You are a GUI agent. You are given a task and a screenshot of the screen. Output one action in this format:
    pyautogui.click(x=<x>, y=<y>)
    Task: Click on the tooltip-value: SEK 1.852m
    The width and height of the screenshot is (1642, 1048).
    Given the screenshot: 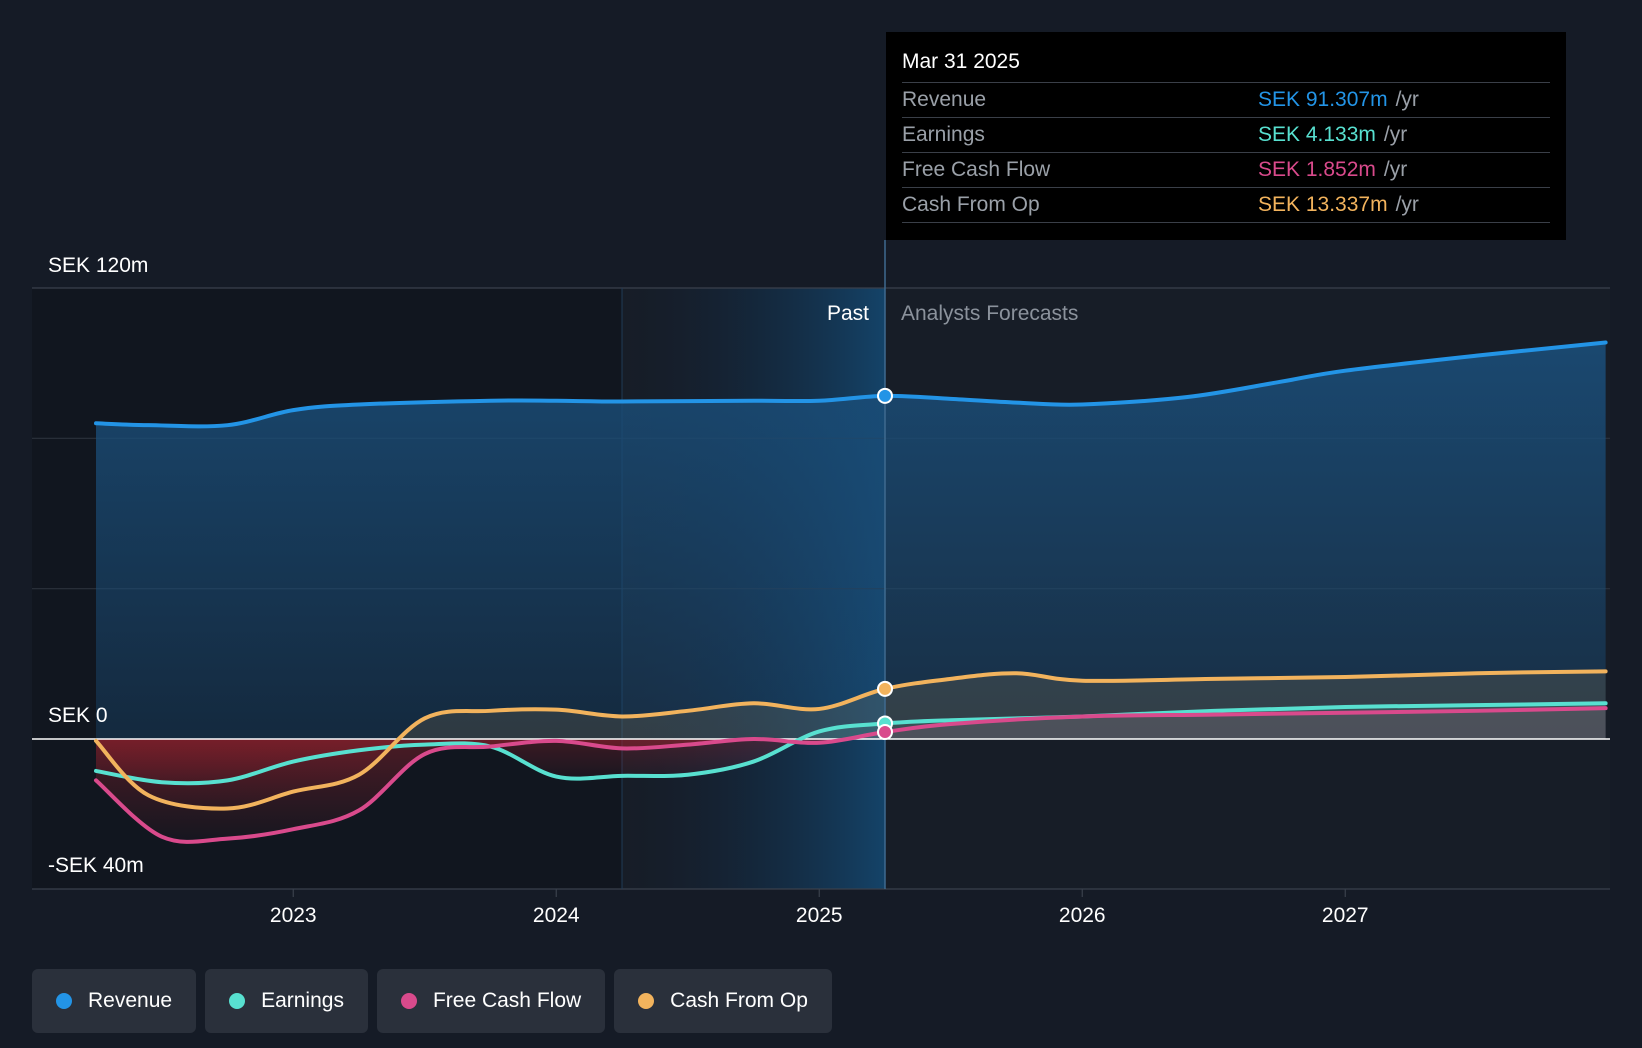 What is the action you would take?
    pyautogui.click(x=1317, y=169)
    